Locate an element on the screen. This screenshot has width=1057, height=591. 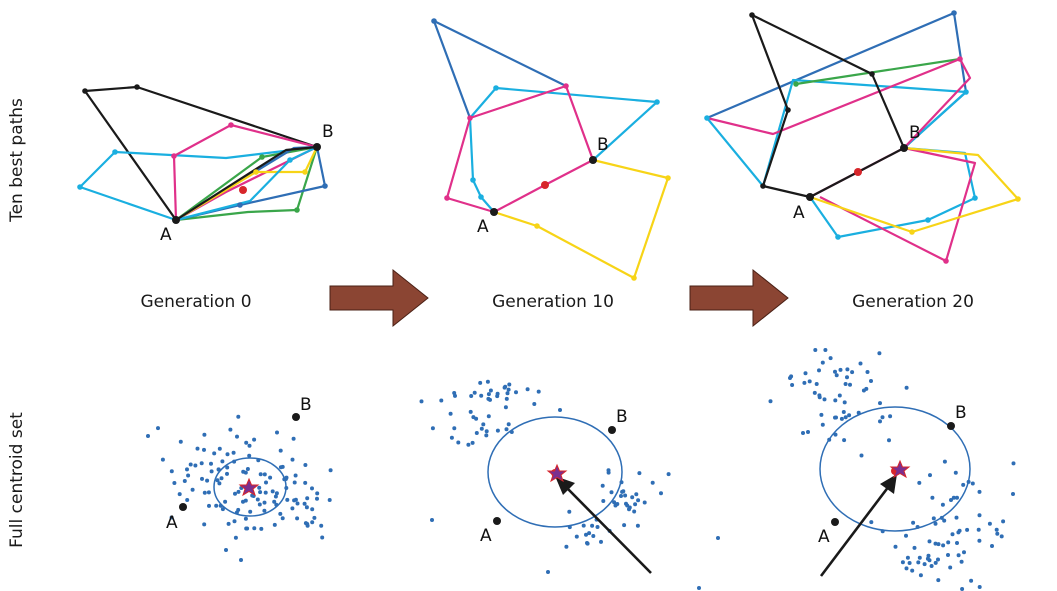
shift-arrow-shaft is located at coordinates (855, 531).